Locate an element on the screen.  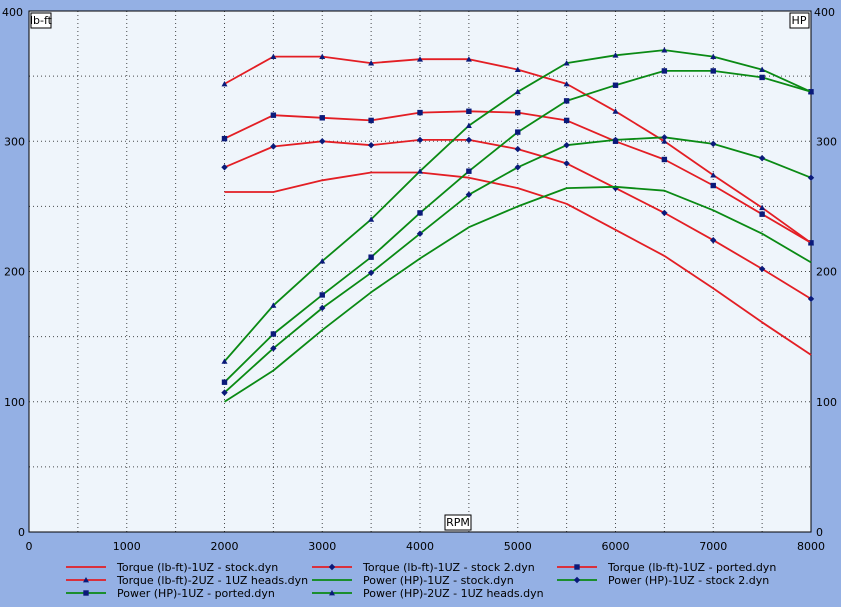
x-tick-label: 1000 is located at coordinates (127, 546).